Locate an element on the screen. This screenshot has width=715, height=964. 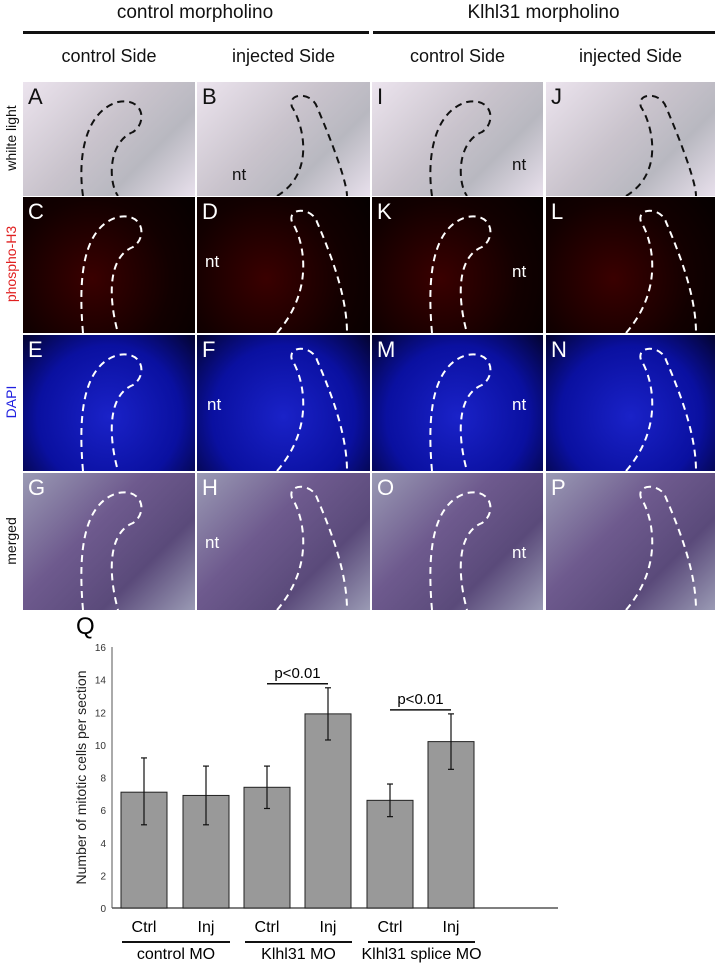
header-control-morpholino: control morpholino is located at coordinates (195, 12).